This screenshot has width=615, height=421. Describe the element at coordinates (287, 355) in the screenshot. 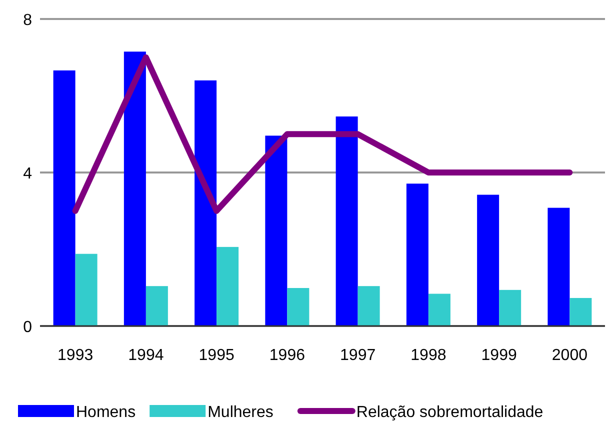

I see `x-tick-label: 1996` at that location.